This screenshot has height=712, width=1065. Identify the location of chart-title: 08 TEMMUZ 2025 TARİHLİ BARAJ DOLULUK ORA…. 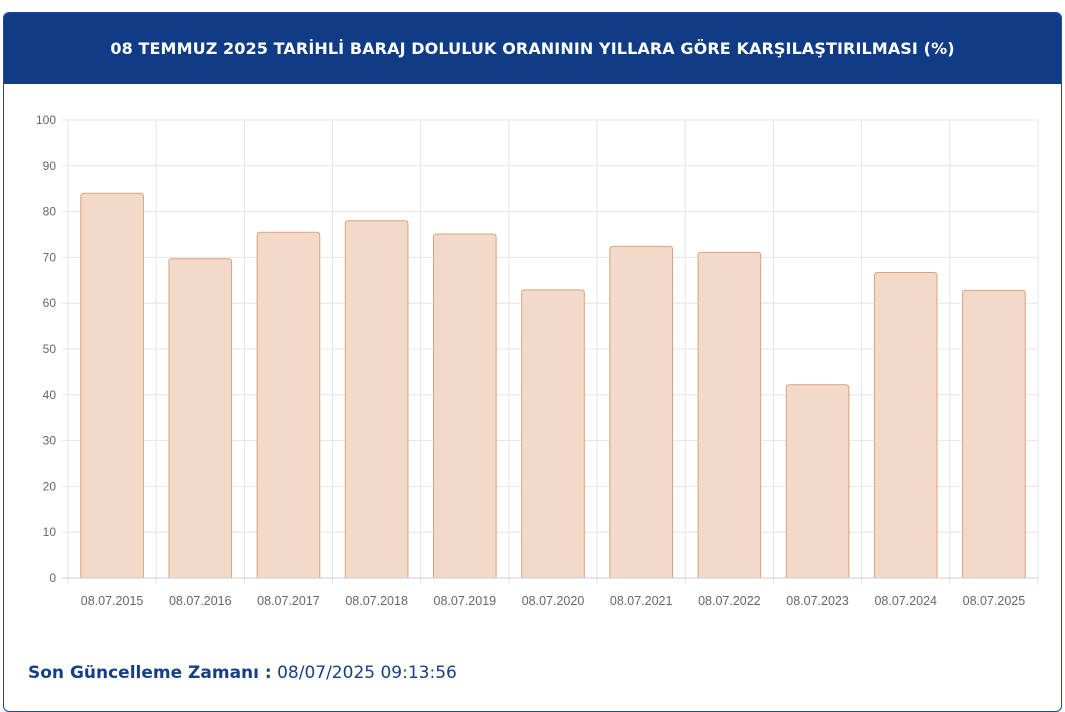
(532, 48).